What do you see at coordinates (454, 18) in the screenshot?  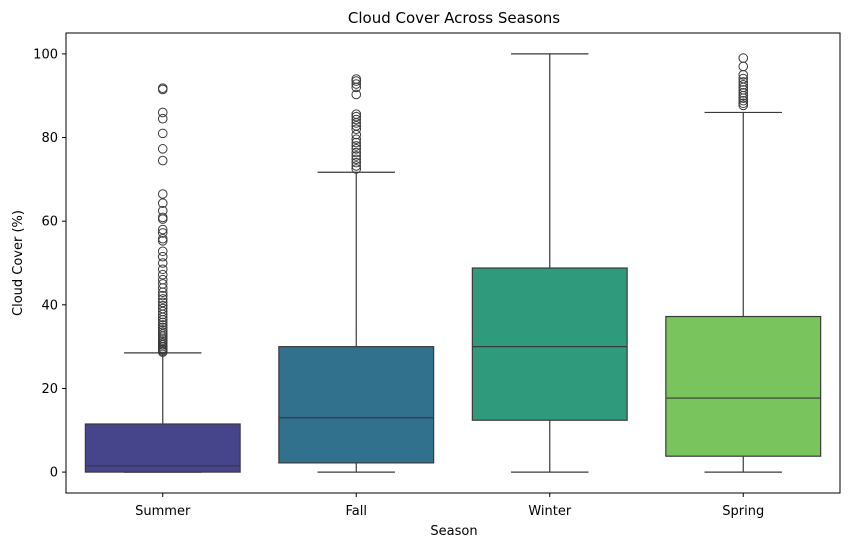 I see `chart-title: Cloud Cover Across Seasons` at bounding box center [454, 18].